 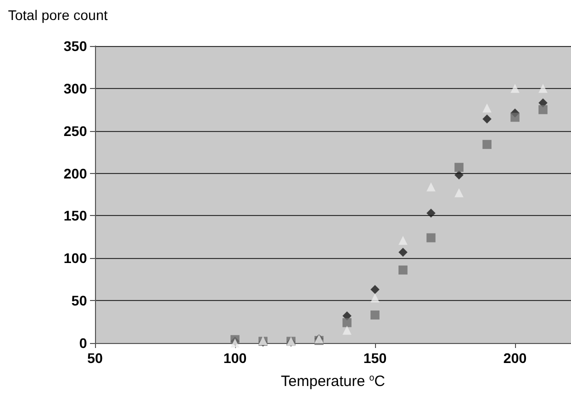 What do you see at coordinates (76, 46) in the screenshot?
I see `y-tick-label: 350` at bounding box center [76, 46].